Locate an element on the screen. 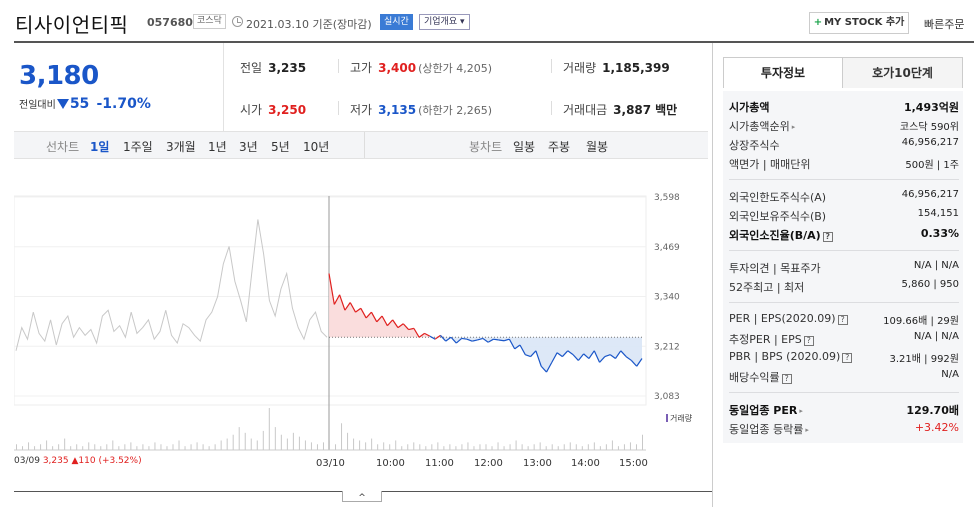 This screenshot has height=507, width=974. collapse-button: ^ is located at coordinates (362, 497).